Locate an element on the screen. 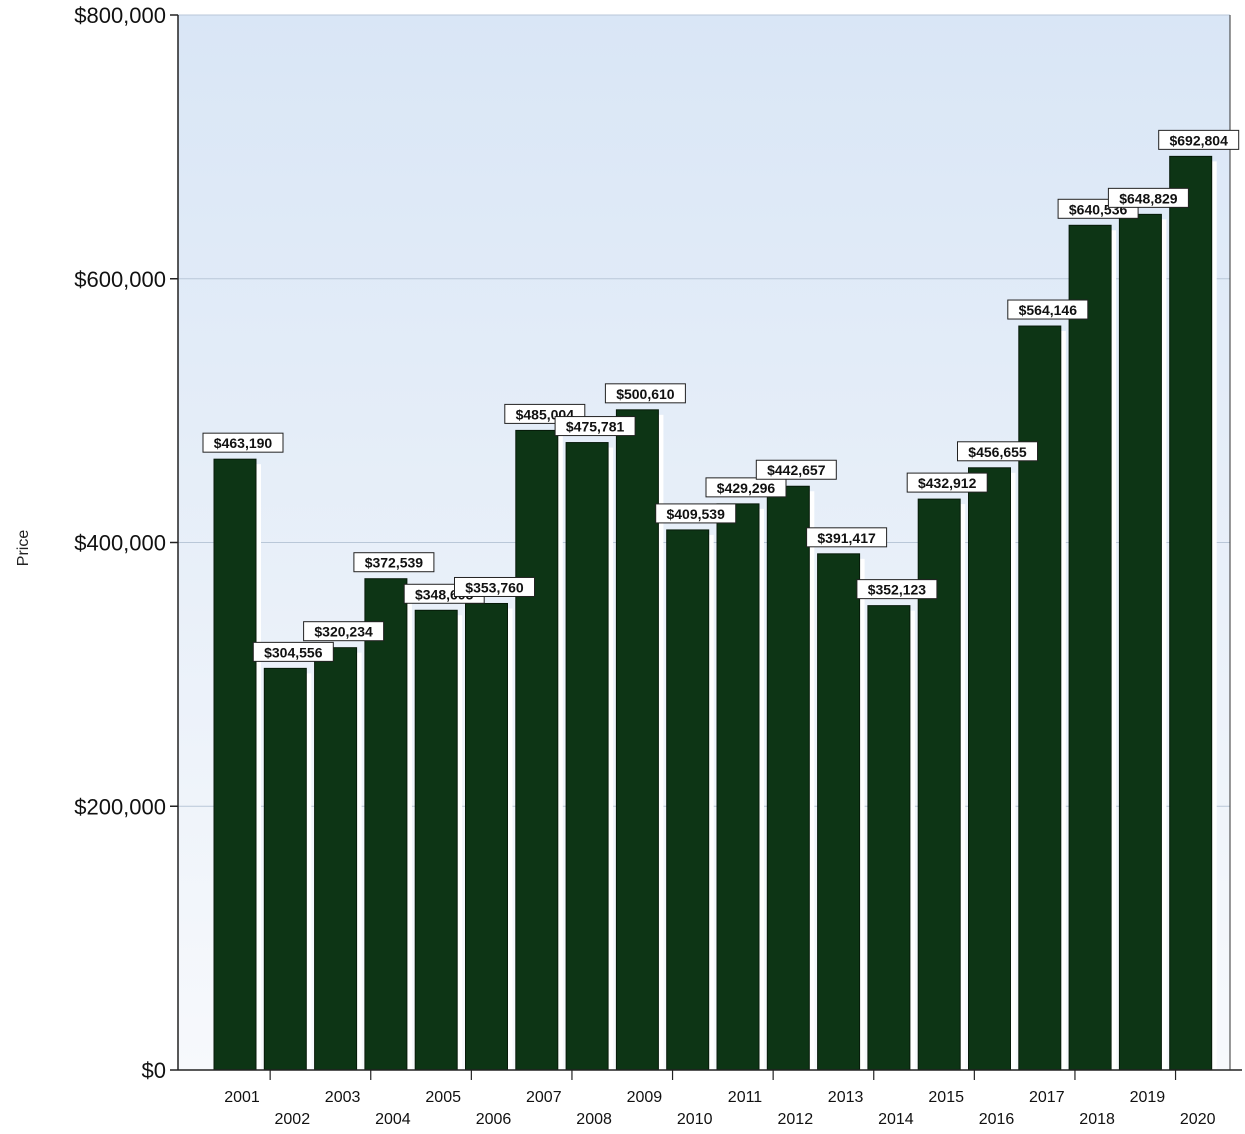 This screenshot has height=1134, width=1245. x-tick-label: 2017 is located at coordinates (1047, 1097).